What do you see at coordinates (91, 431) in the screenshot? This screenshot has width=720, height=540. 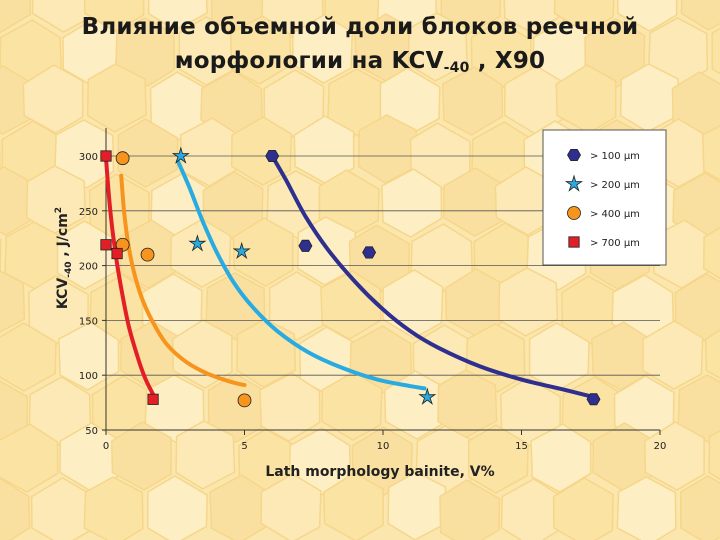 I see `y-tick-label: 50` at bounding box center [91, 431].